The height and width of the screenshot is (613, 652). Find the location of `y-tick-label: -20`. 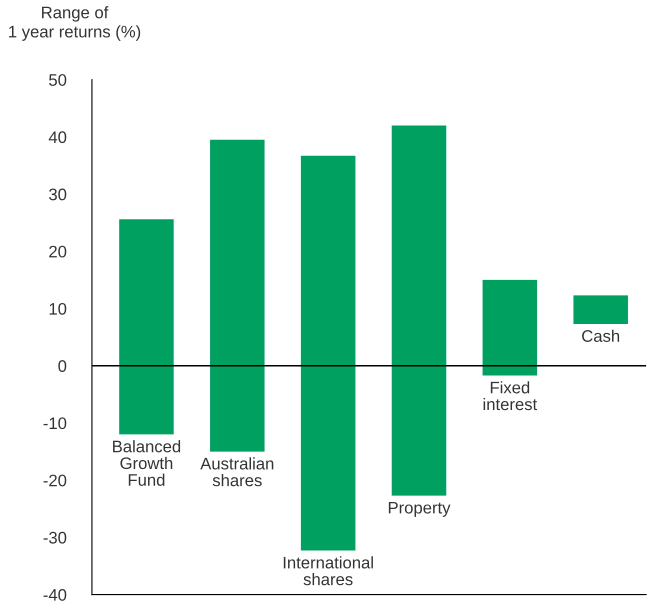

y-tick-label: -20 is located at coordinates (55, 480).